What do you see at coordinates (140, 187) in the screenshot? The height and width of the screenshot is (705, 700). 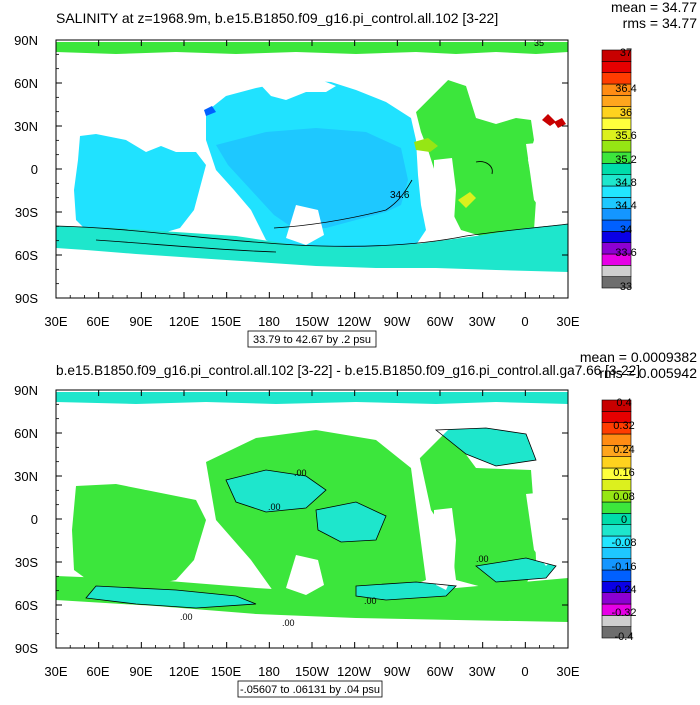 I see `indian-ocean` at bounding box center [140, 187].